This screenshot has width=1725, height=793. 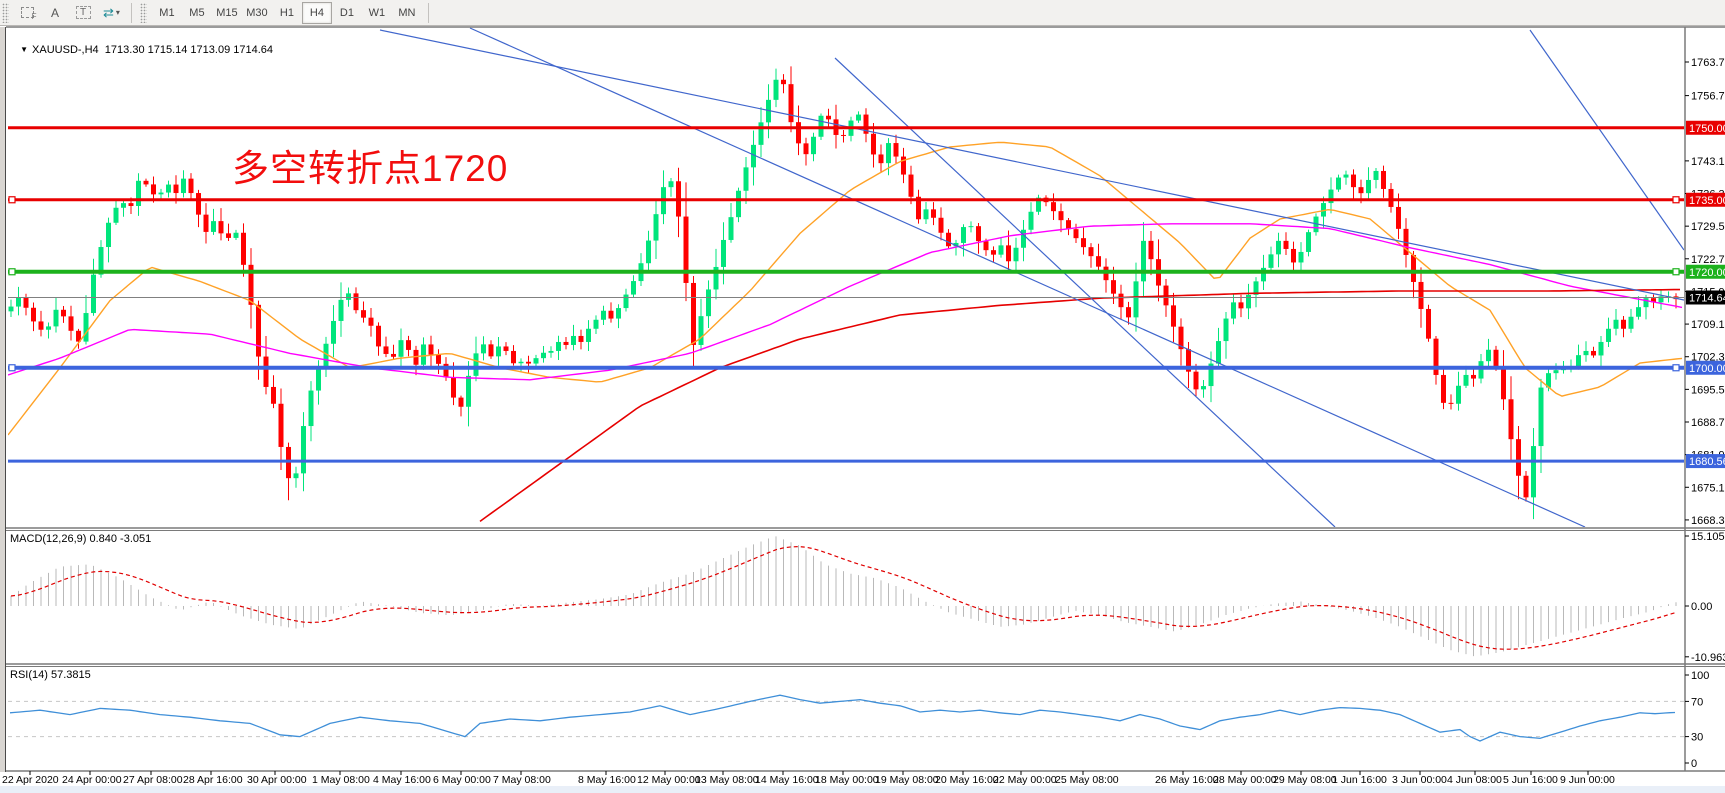 I want to click on svg-text: 1750.00, so click(x=1707, y=129).